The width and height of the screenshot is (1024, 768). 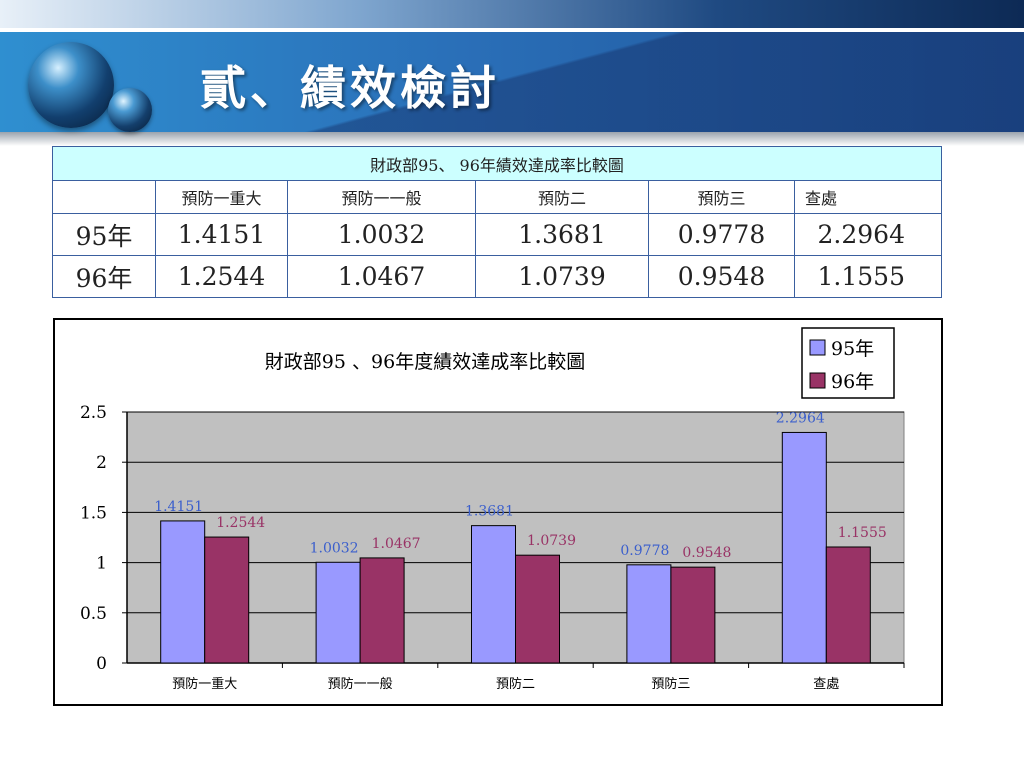 What do you see at coordinates (489, 512) in the screenshot?
I see `data-label: 1.3681` at bounding box center [489, 512].